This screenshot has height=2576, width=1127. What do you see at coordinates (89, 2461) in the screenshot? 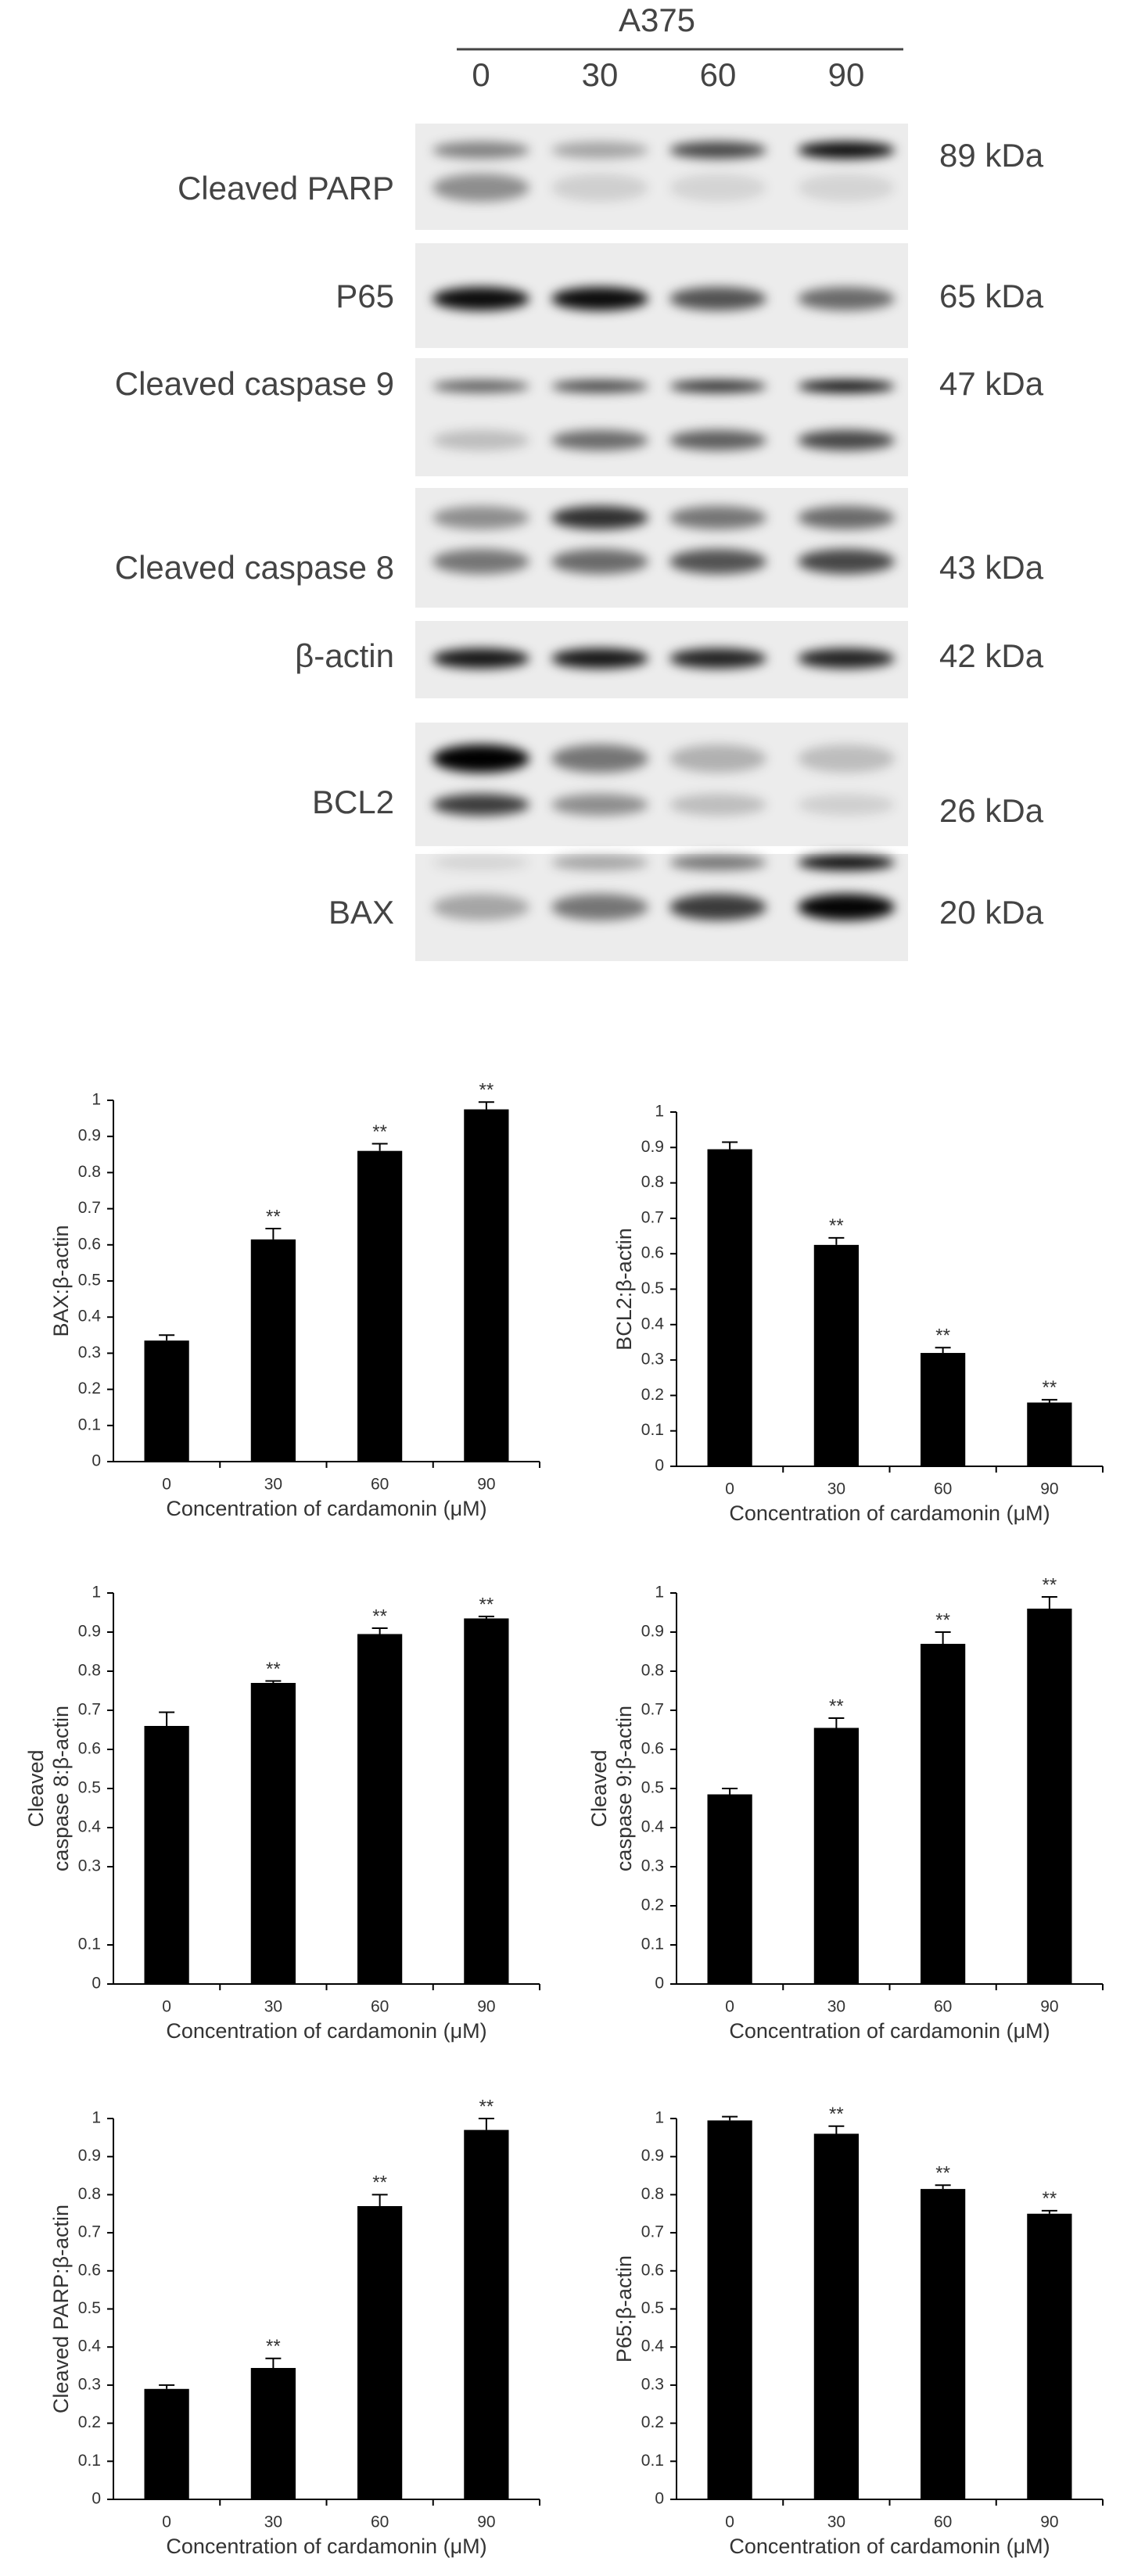
I see `y-tick-label: 0.1` at bounding box center [89, 2461].